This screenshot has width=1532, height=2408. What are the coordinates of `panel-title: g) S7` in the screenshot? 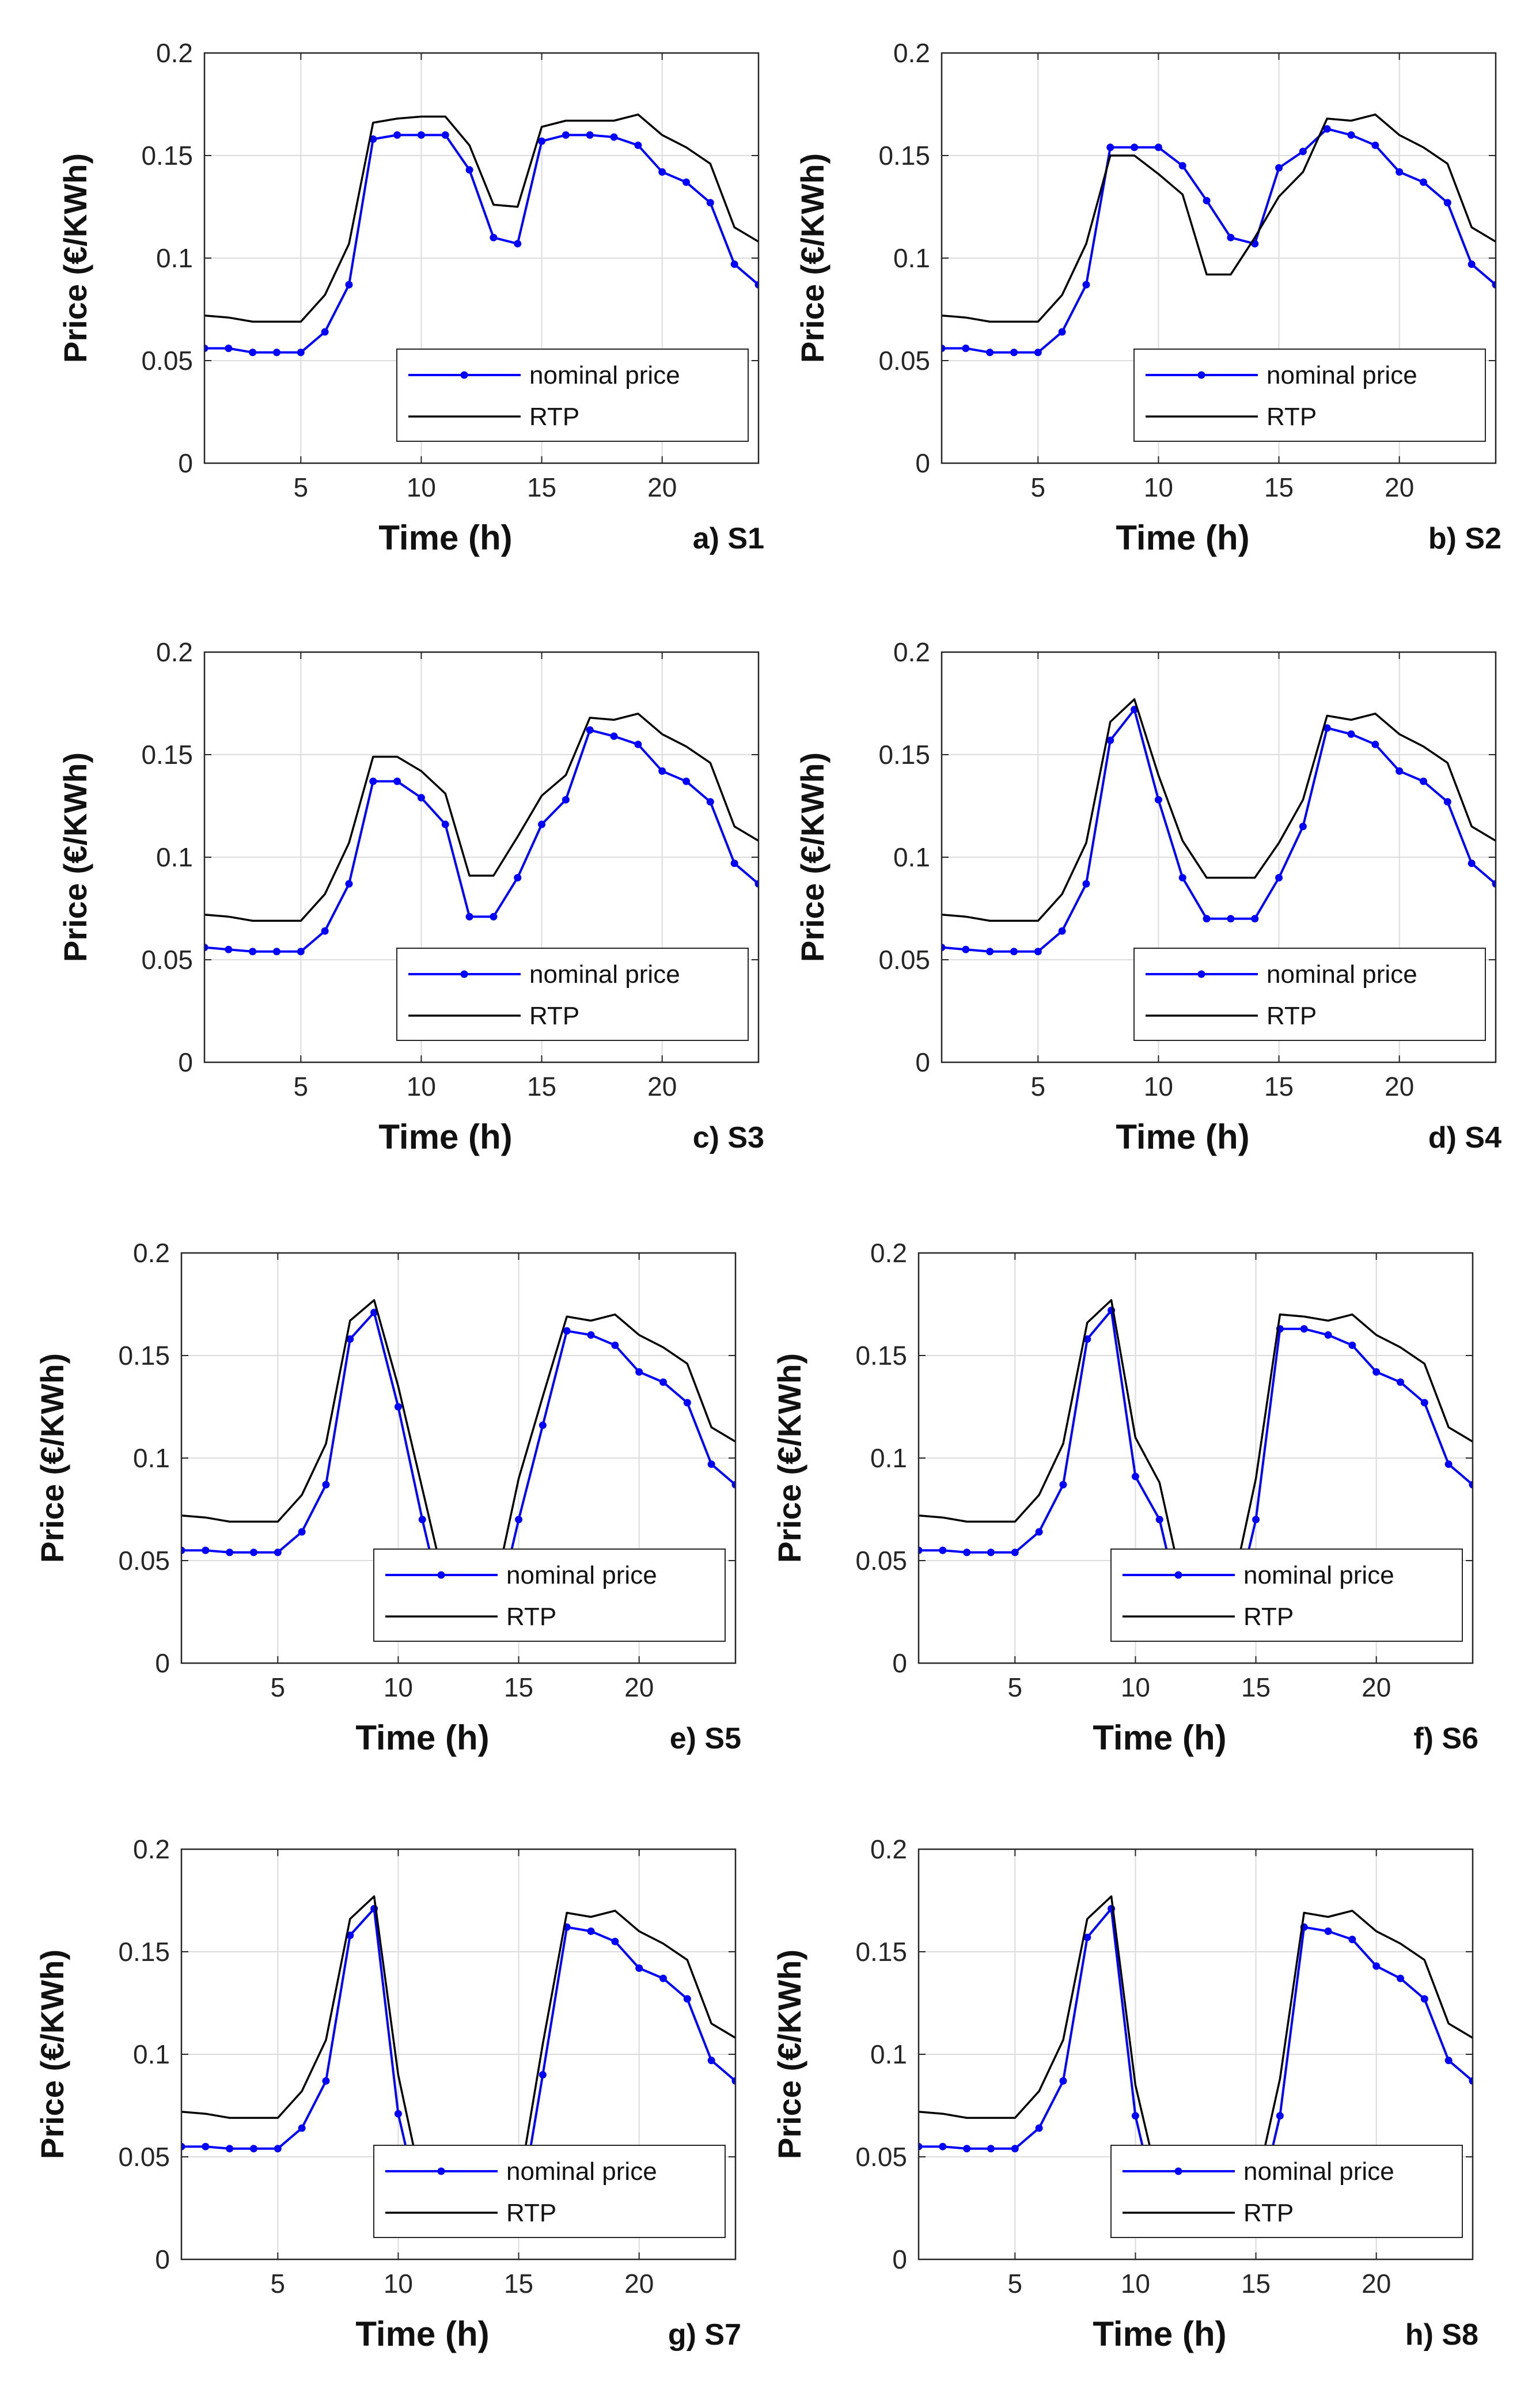 It's located at (704, 2335).